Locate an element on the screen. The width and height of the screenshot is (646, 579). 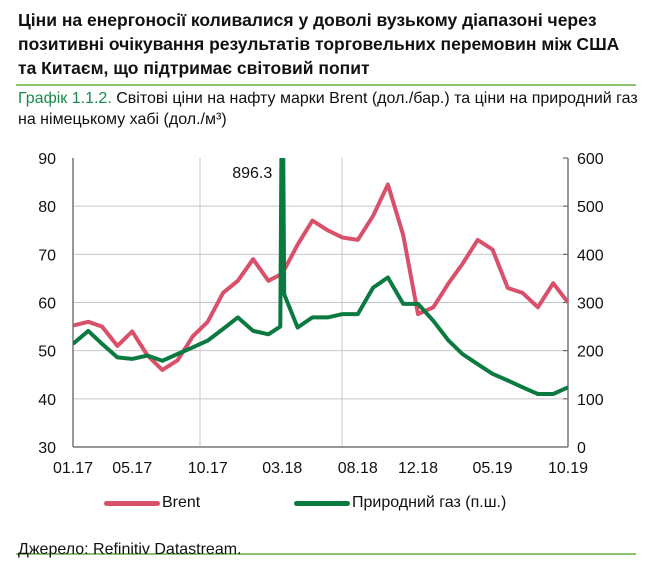
x-tick-label: 10.19 is located at coordinates (568, 468).